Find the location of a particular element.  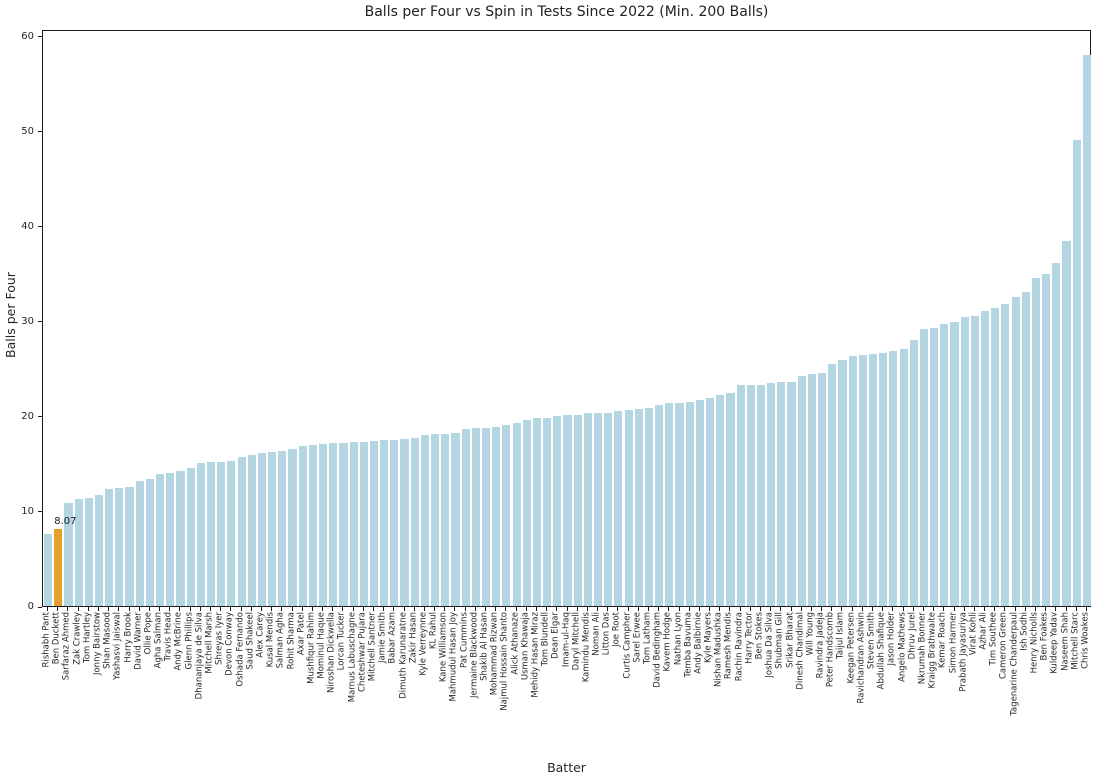

bar-mushfiqur-rahim is located at coordinates (312, 525).